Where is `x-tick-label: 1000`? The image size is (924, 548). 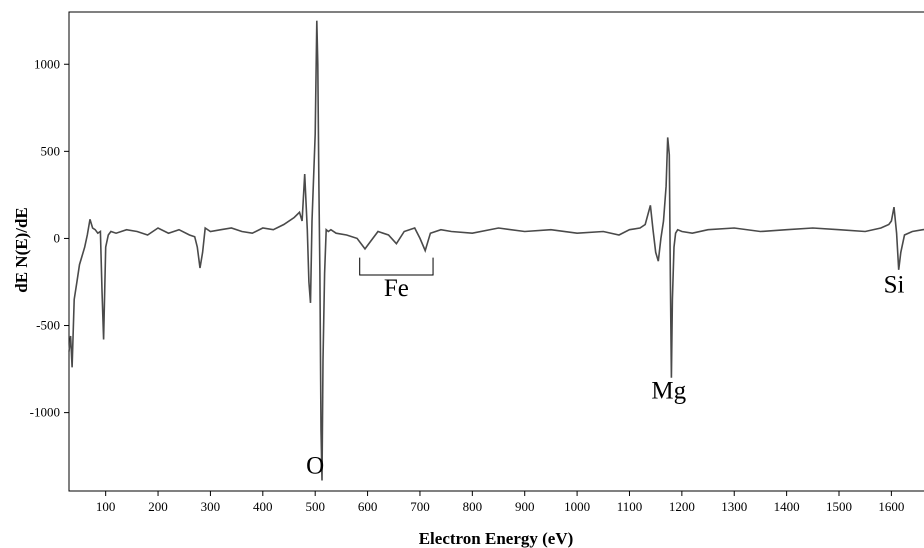
x-tick-label: 1000 is located at coordinates (577, 506).